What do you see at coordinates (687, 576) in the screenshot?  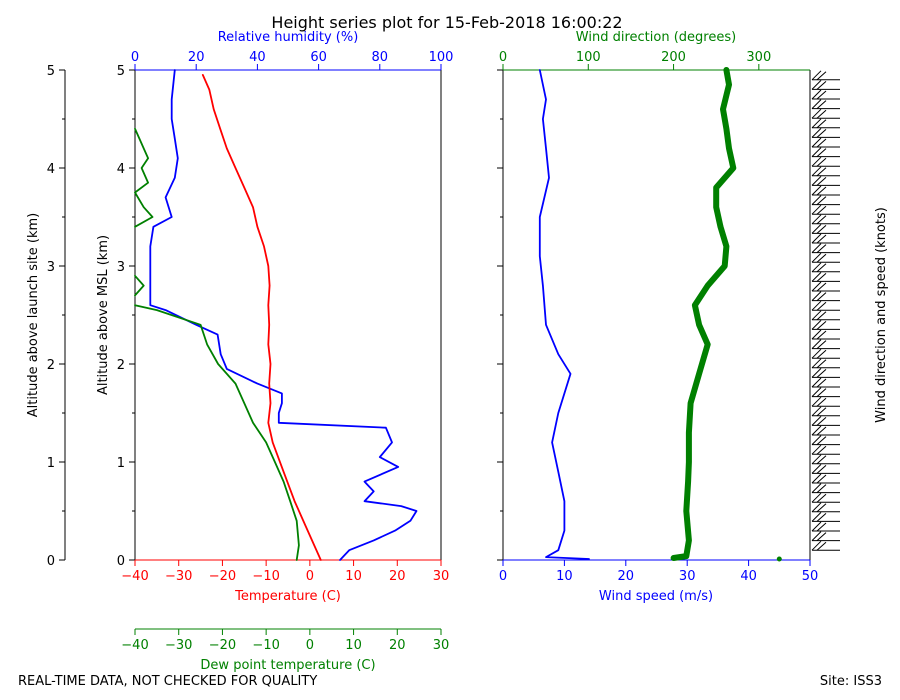 I see `wspd-tick-label: 30` at bounding box center [687, 576].